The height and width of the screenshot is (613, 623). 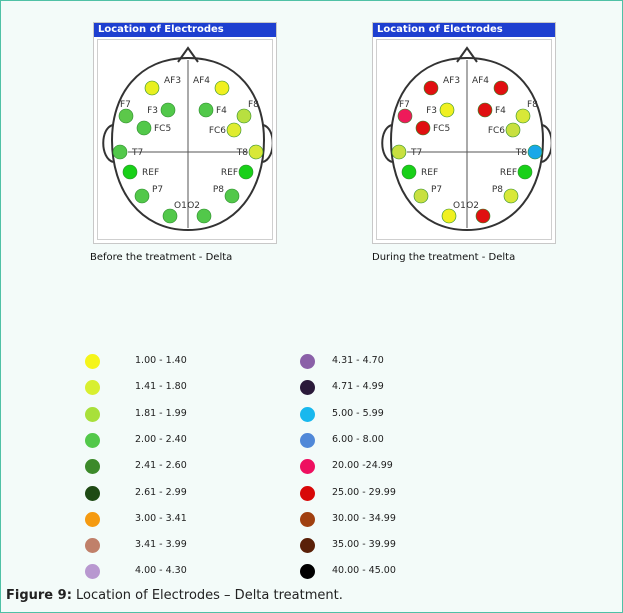 I want to click on legend-range-label: 40.00 - 45.00, so click(x=364, y=571).